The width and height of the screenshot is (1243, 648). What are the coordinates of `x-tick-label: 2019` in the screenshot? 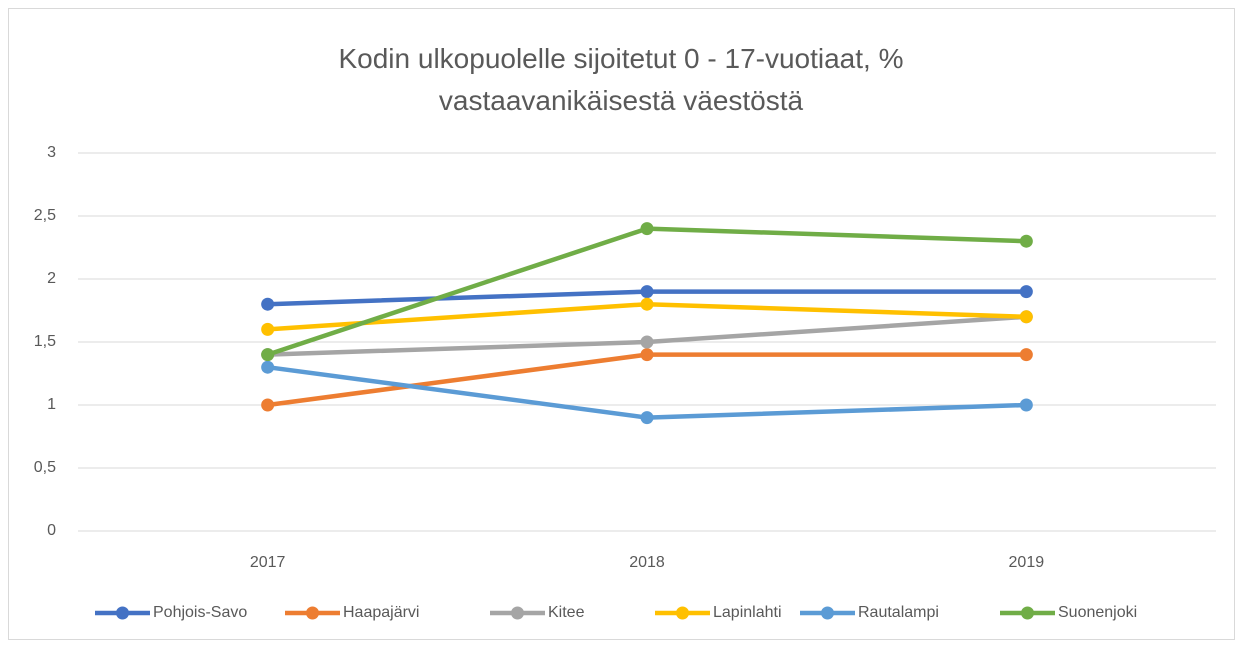 It's located at (1027, 562).